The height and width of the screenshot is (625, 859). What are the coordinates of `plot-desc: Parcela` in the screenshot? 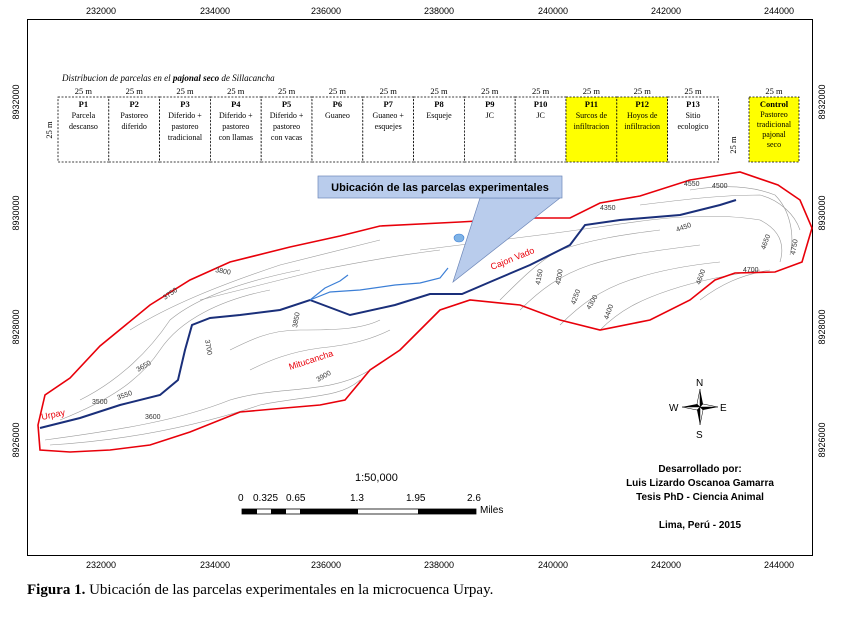 It's located at (84, 115).